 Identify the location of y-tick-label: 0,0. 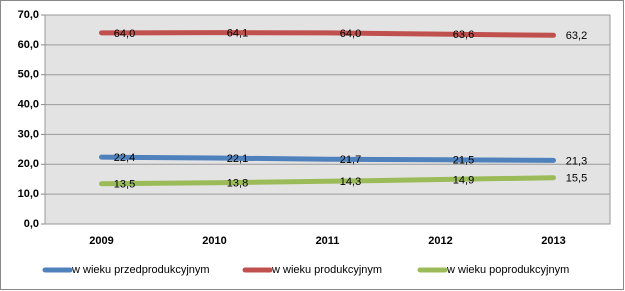
(31, 224).